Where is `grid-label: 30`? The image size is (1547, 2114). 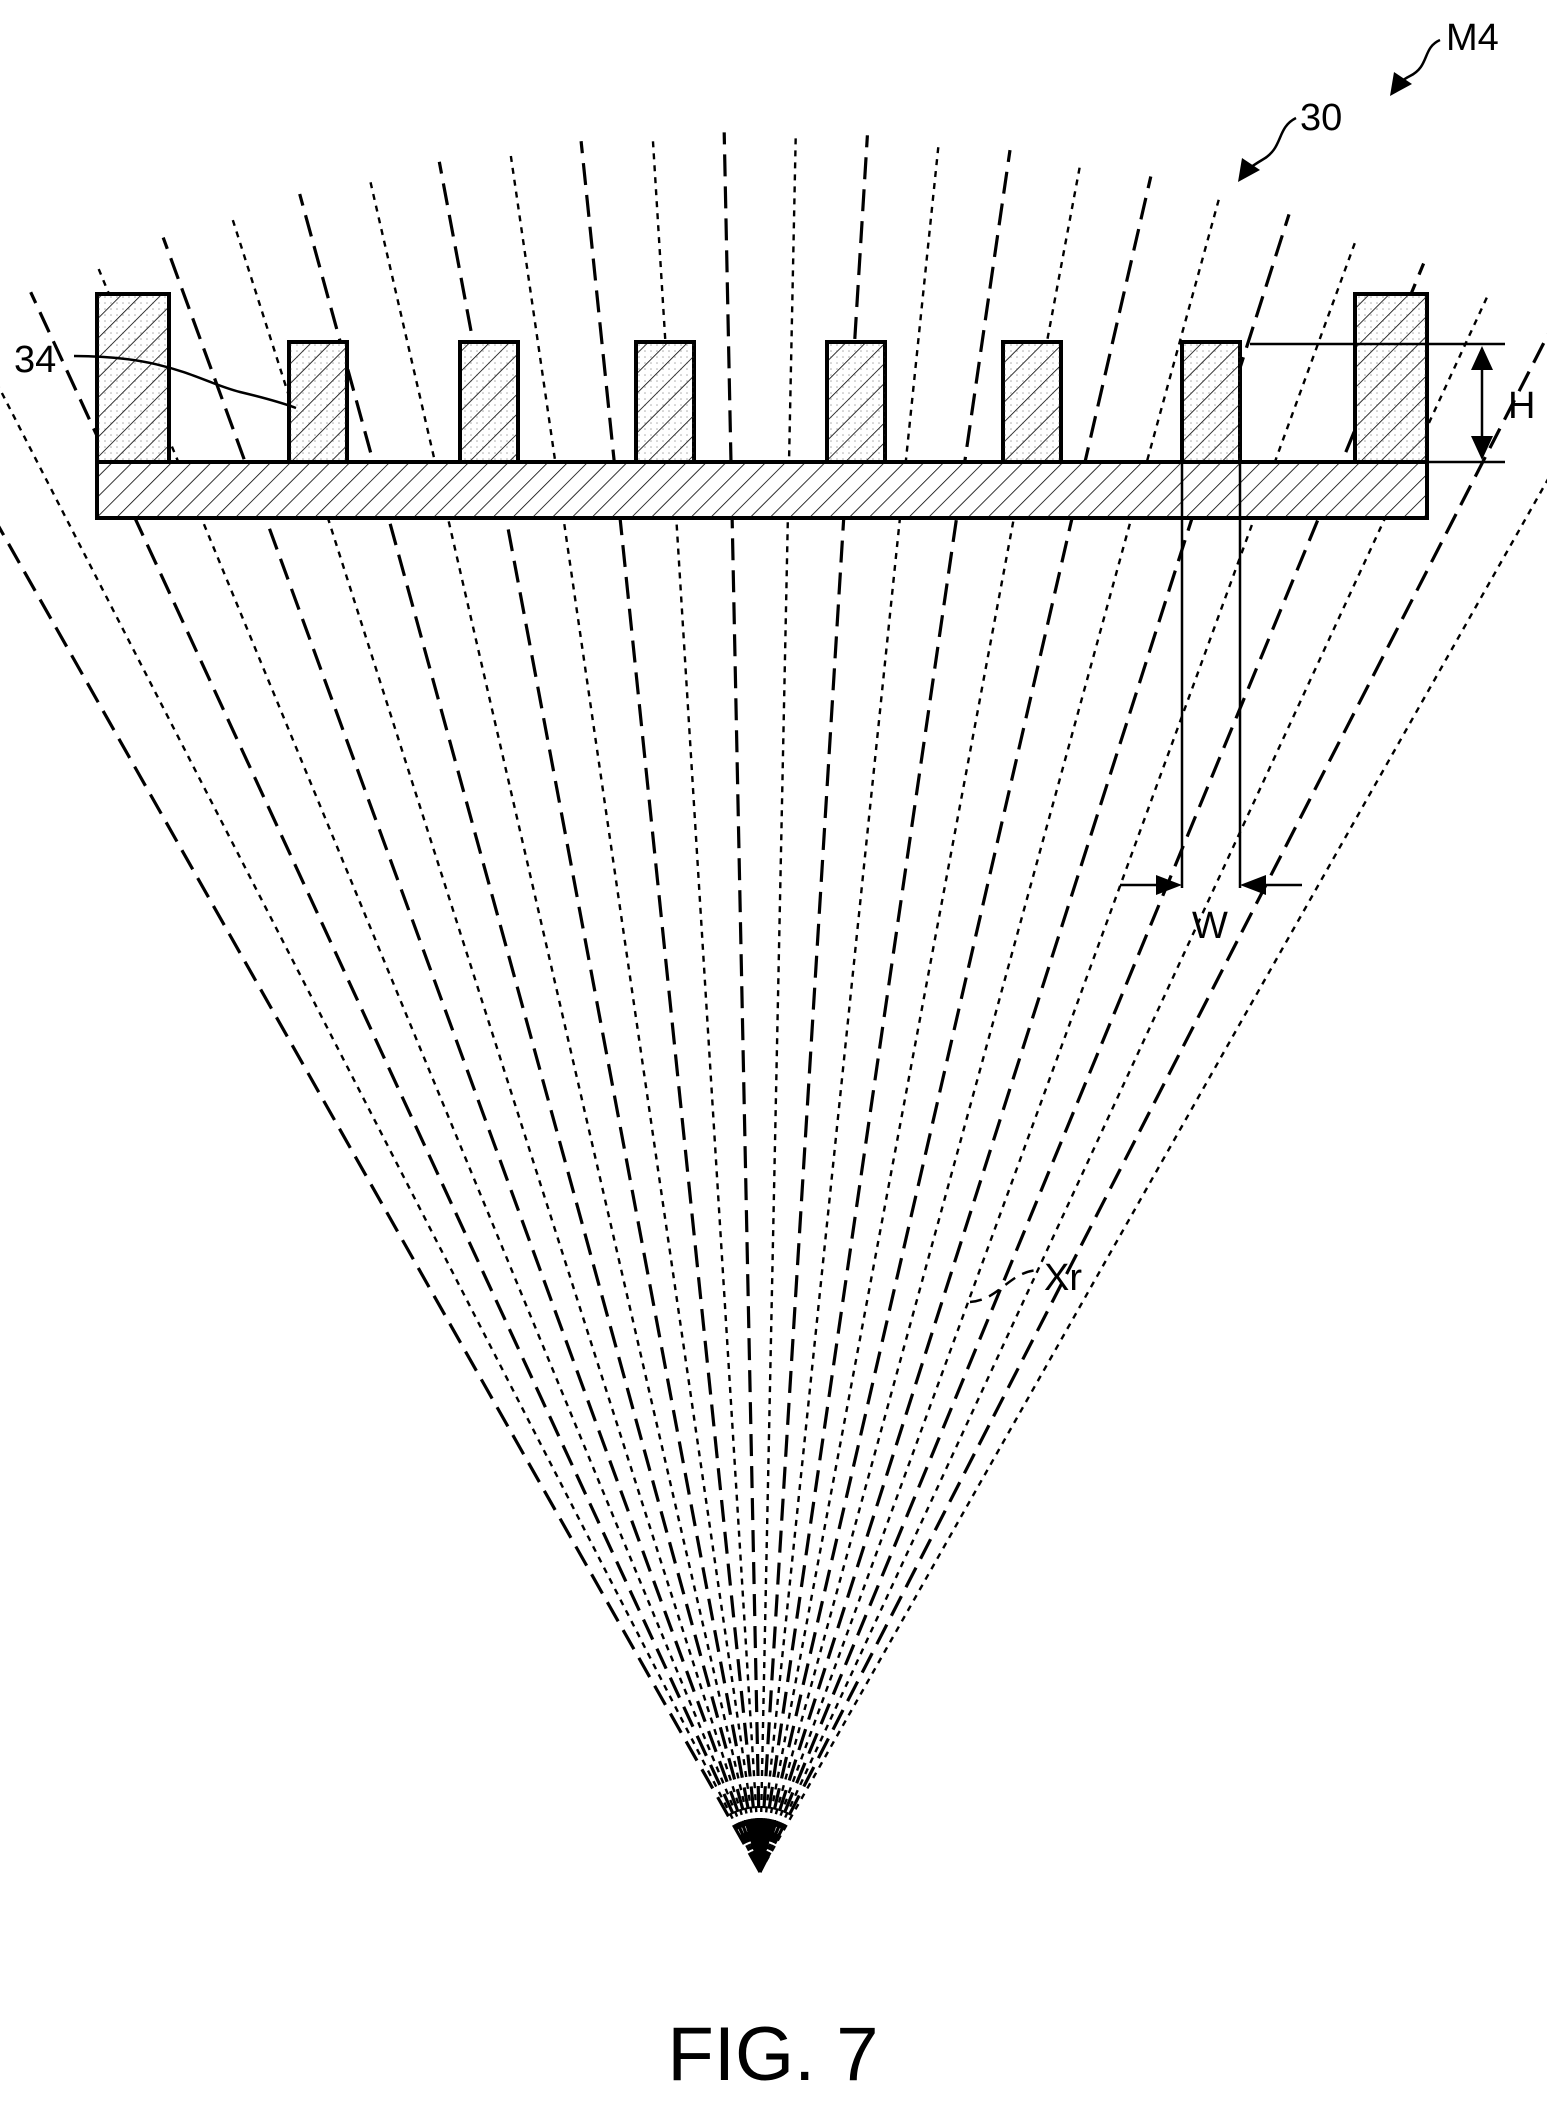 grid-label: 30 is located at coordinates (1321, 118).